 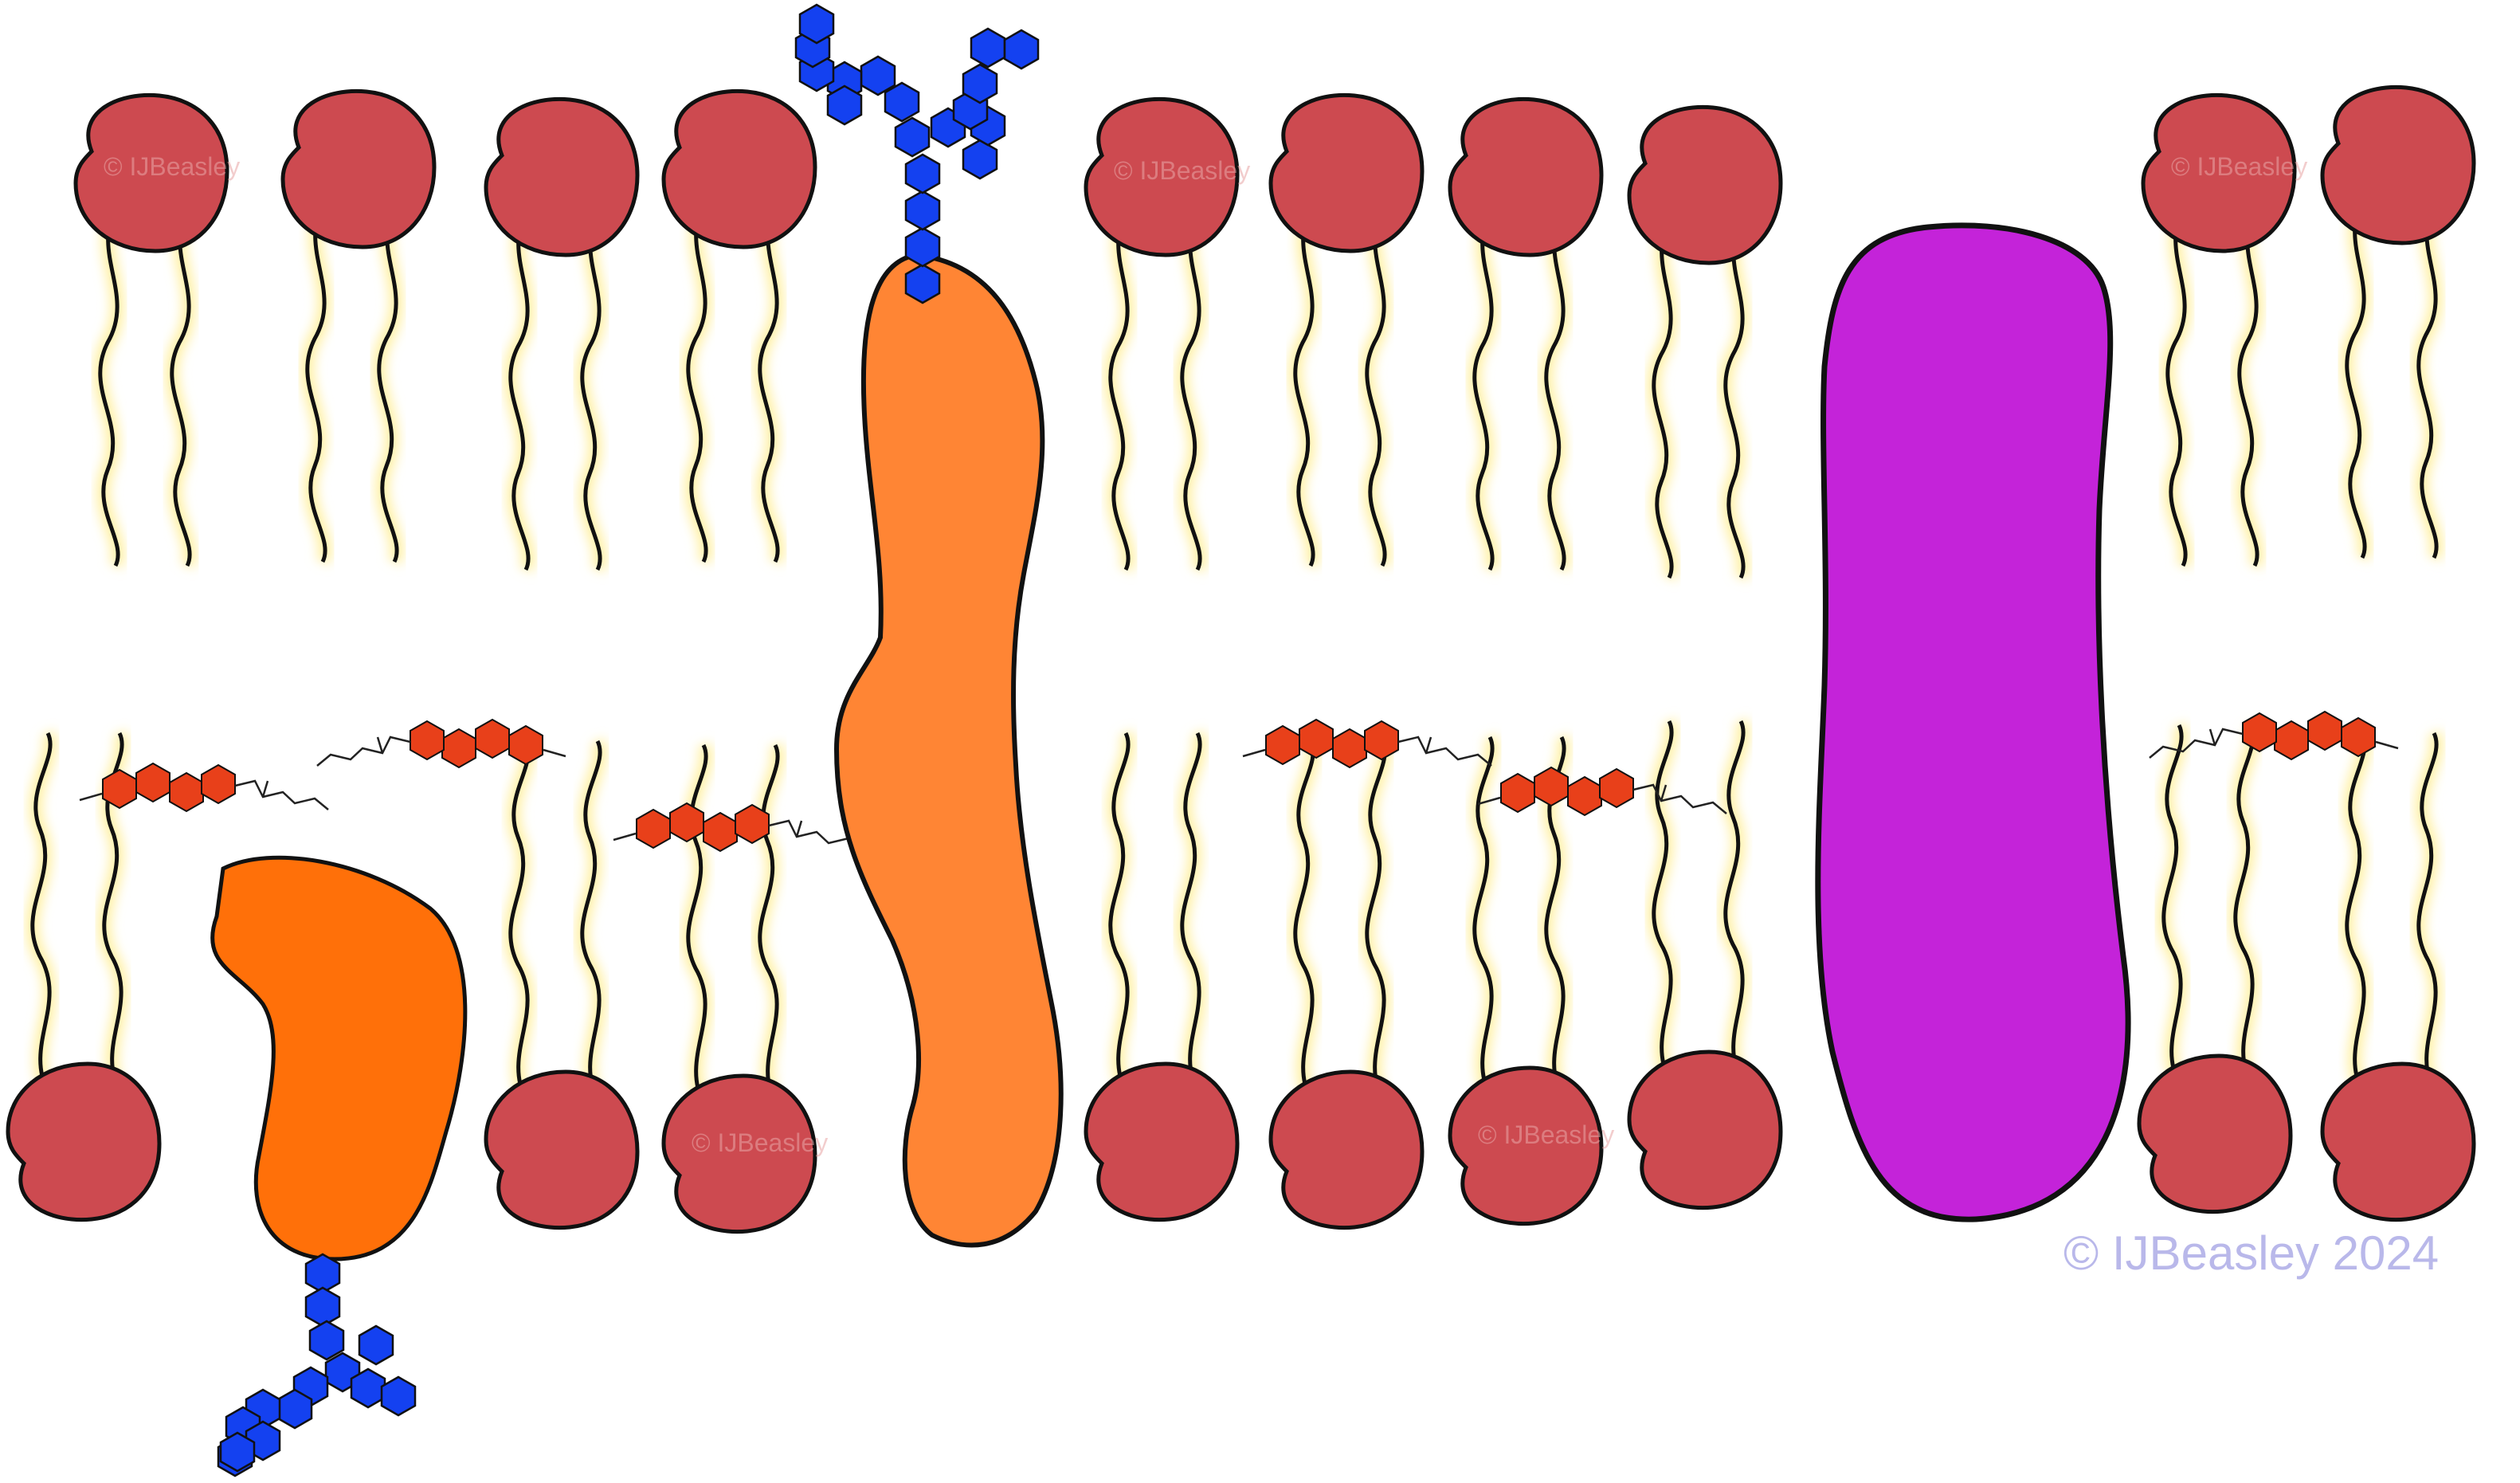 I want to click on peripheral-protein-icon, so click(x=339, y=1058).